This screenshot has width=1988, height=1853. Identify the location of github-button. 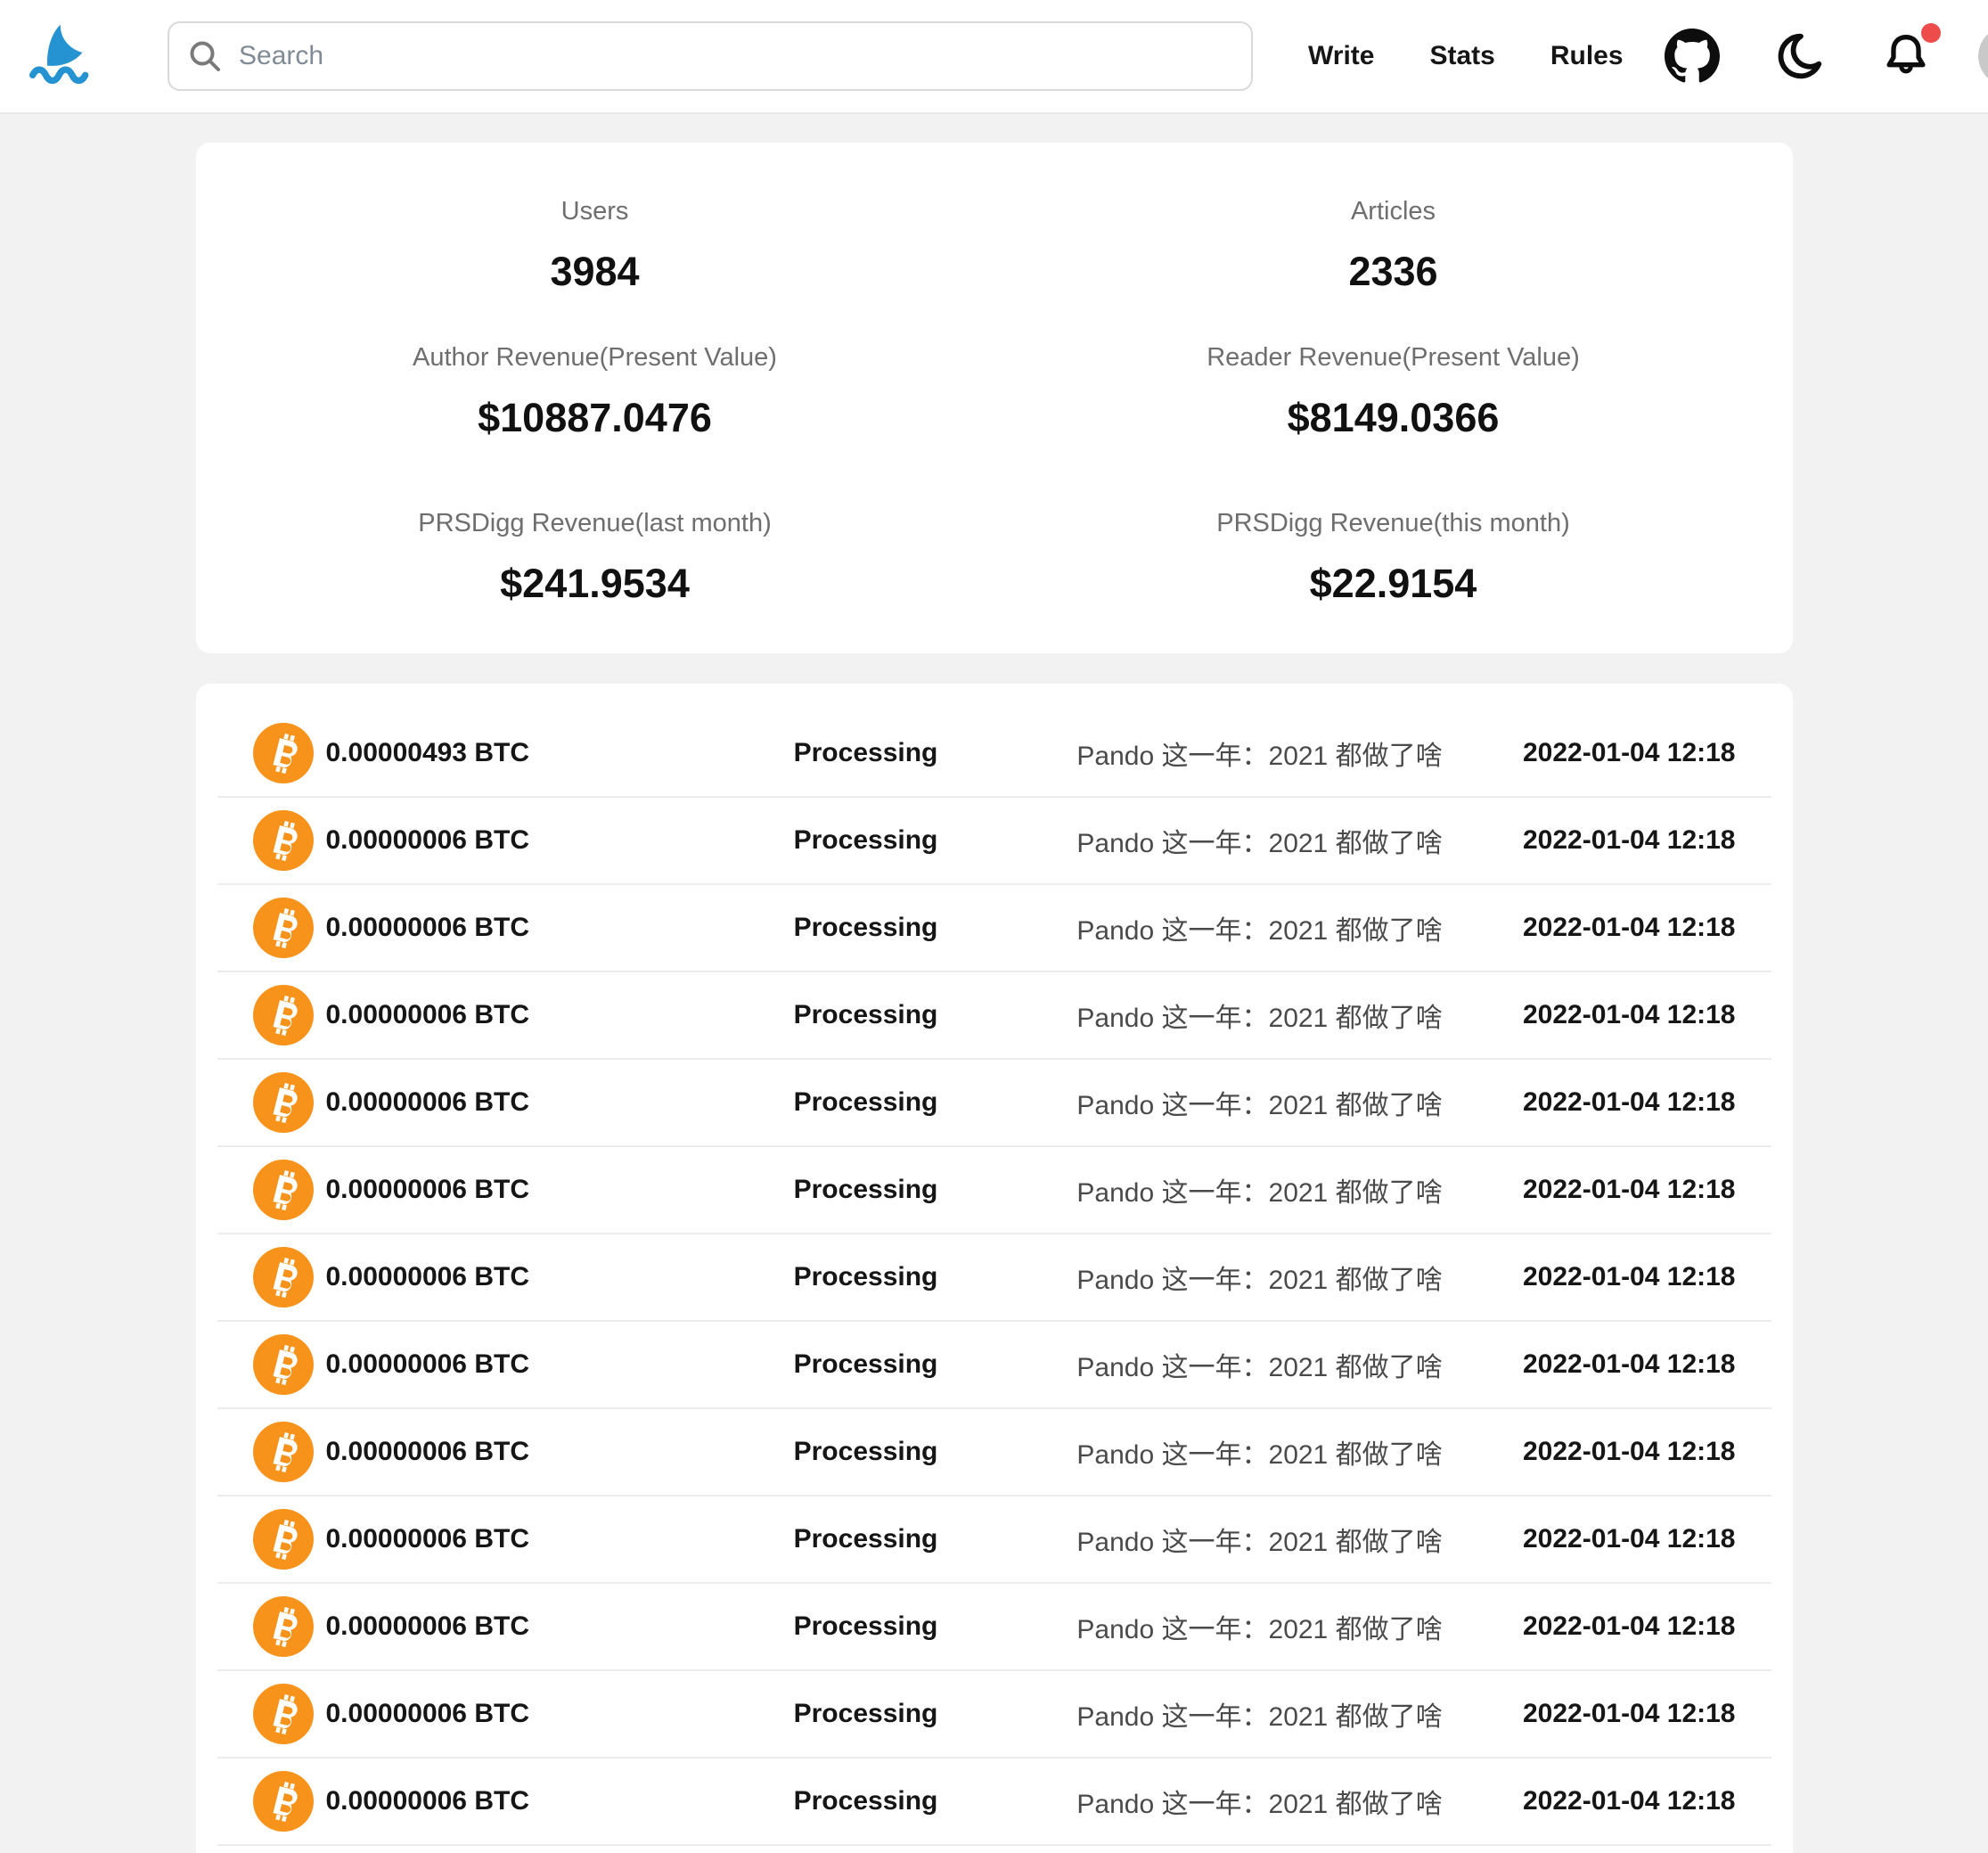
(1693, 56).